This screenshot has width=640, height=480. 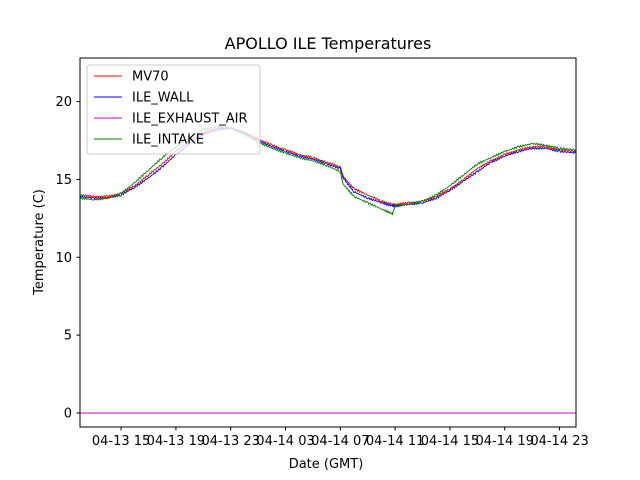 What do you see at coordinates (559, 441) in the screenshot?
I see `x-tick-label: 04-14 23` at bounding box center [559, 441].